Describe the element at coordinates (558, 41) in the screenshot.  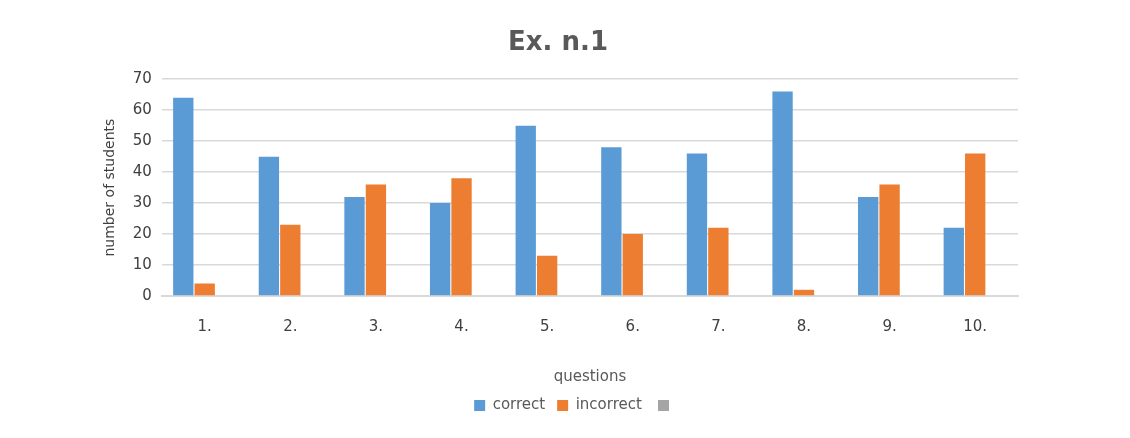
I see `chart-title: Ex. n.1` at that location.